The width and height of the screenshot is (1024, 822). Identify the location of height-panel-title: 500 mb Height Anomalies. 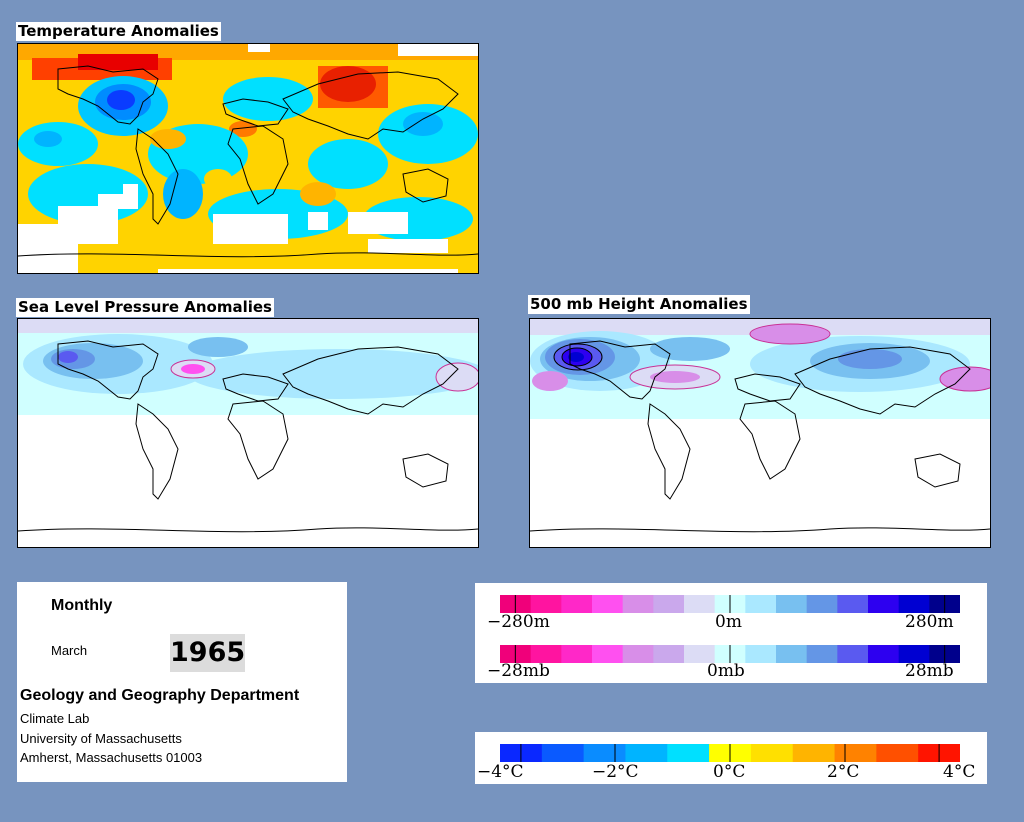
(639, 304).